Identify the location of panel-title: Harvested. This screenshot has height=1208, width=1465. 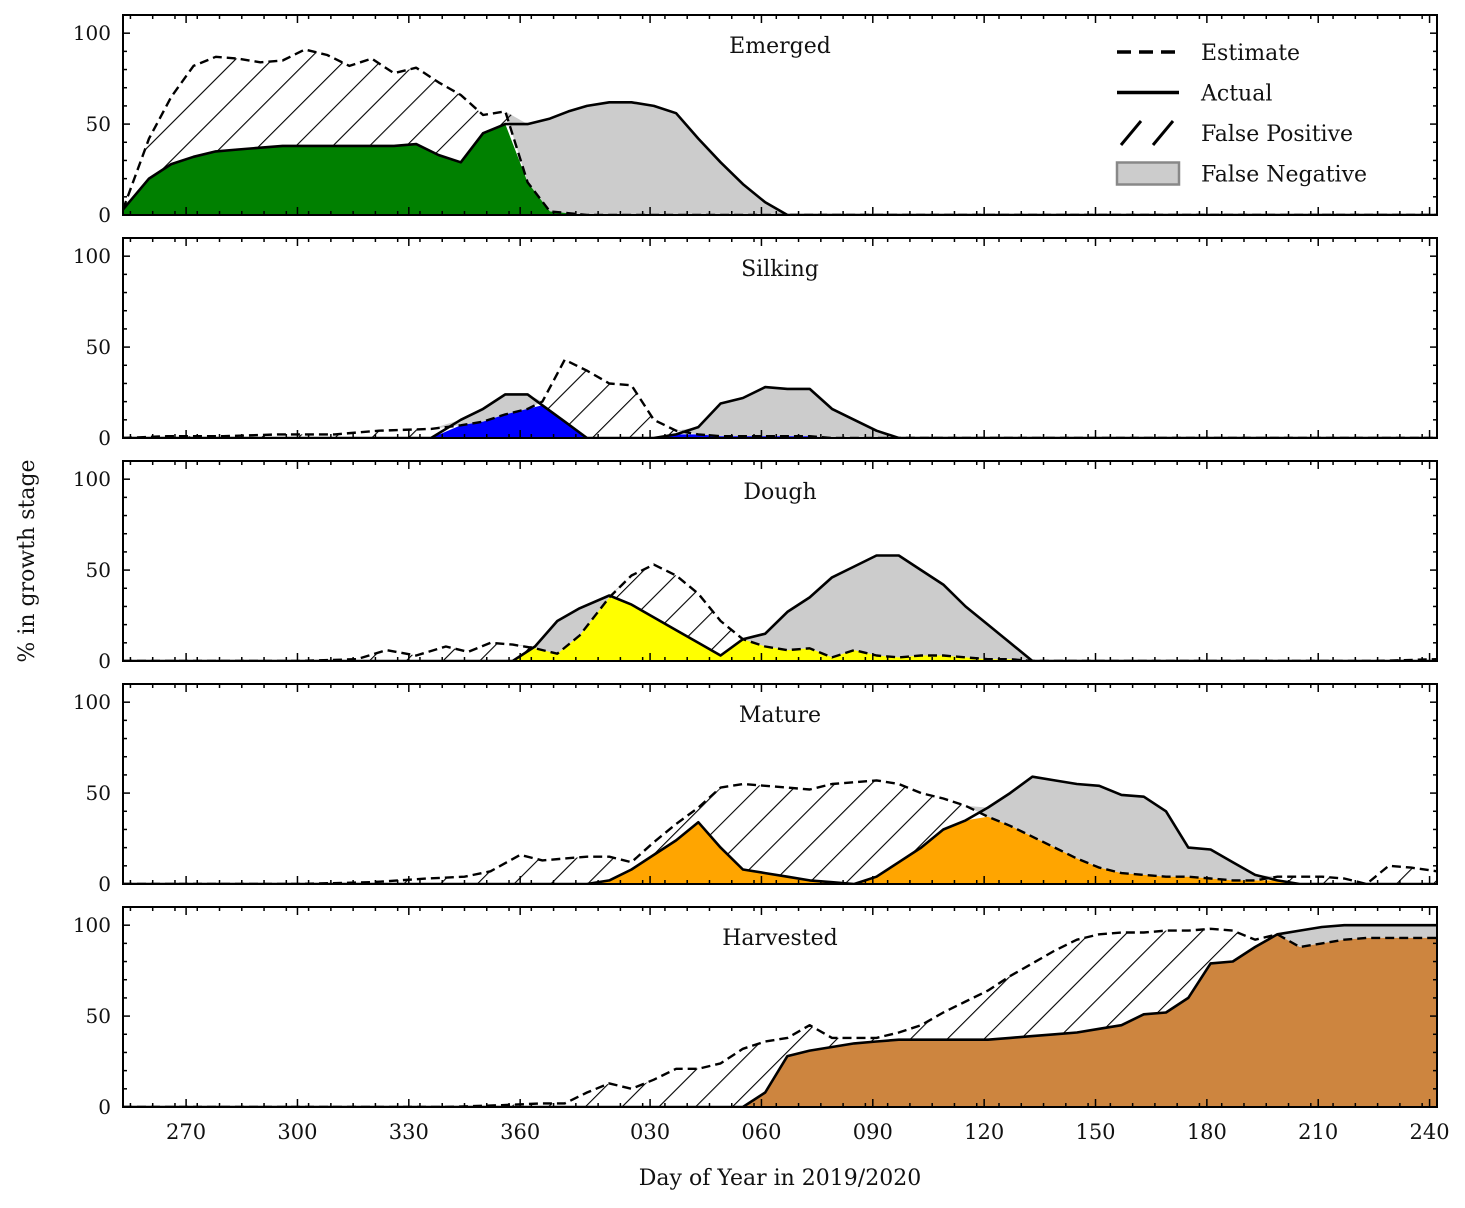
(780, 938).